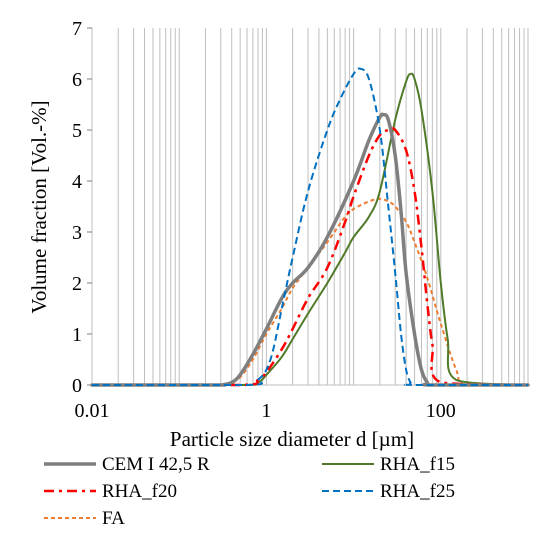 This screenshot has height=546, width=550. What do you see at coordinates (77, 131) in the screenshot?
I see `y-tick-label: 5` at bounding box center [77, 131].